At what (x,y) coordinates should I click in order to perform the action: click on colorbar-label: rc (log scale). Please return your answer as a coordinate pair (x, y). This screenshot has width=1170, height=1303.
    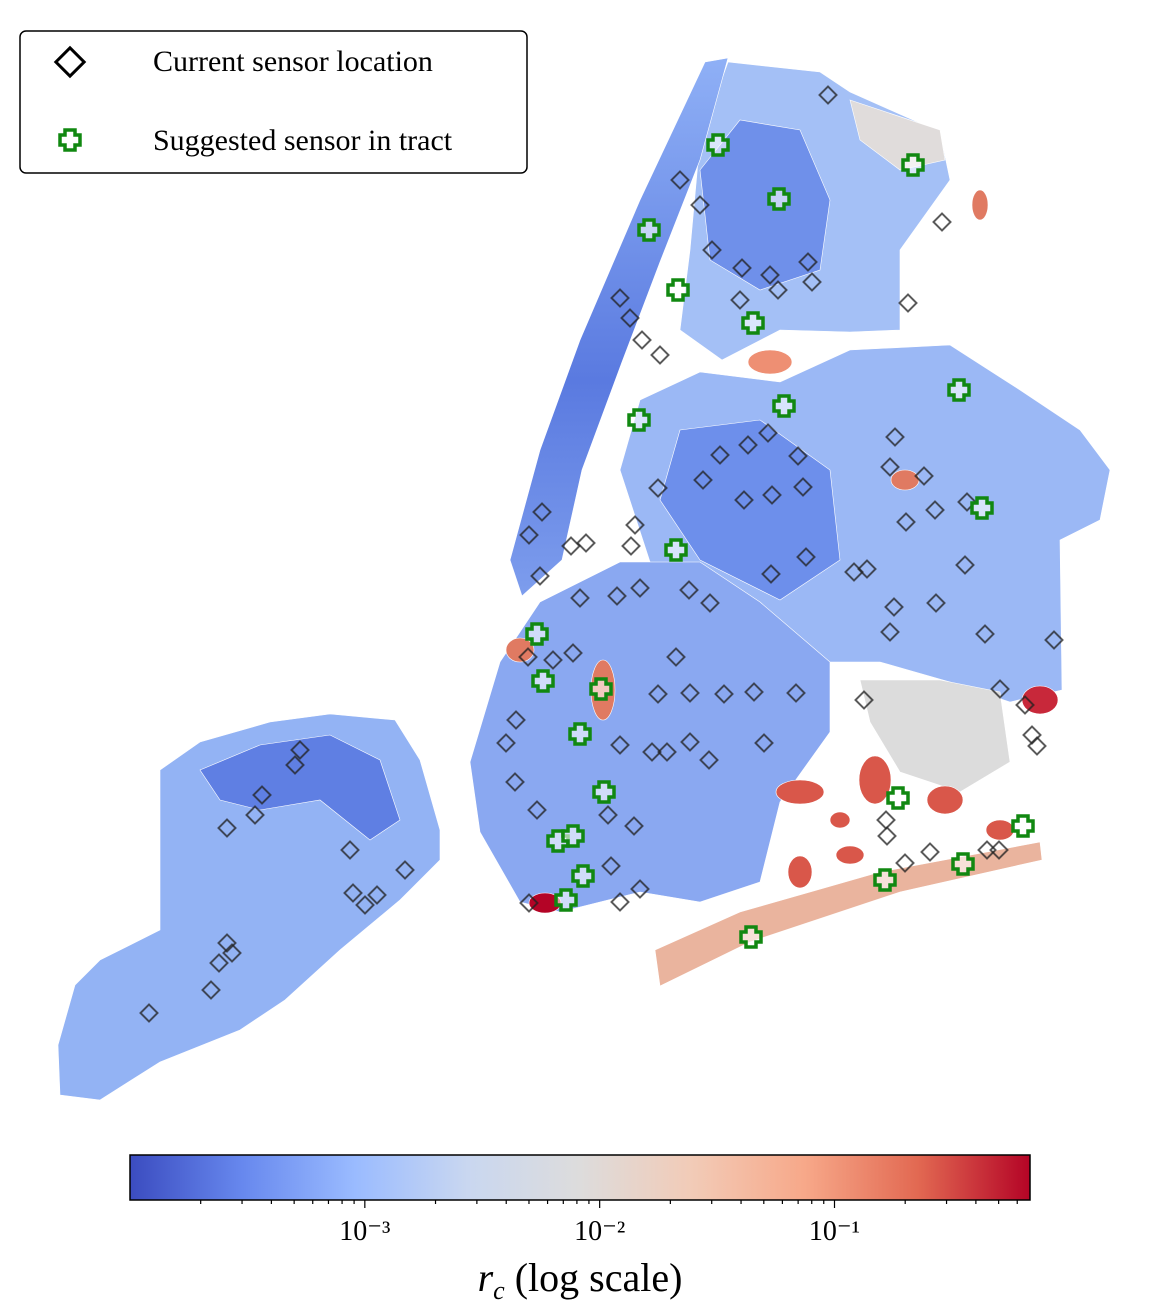
    Looking at the image, I should click on (580, 1279).